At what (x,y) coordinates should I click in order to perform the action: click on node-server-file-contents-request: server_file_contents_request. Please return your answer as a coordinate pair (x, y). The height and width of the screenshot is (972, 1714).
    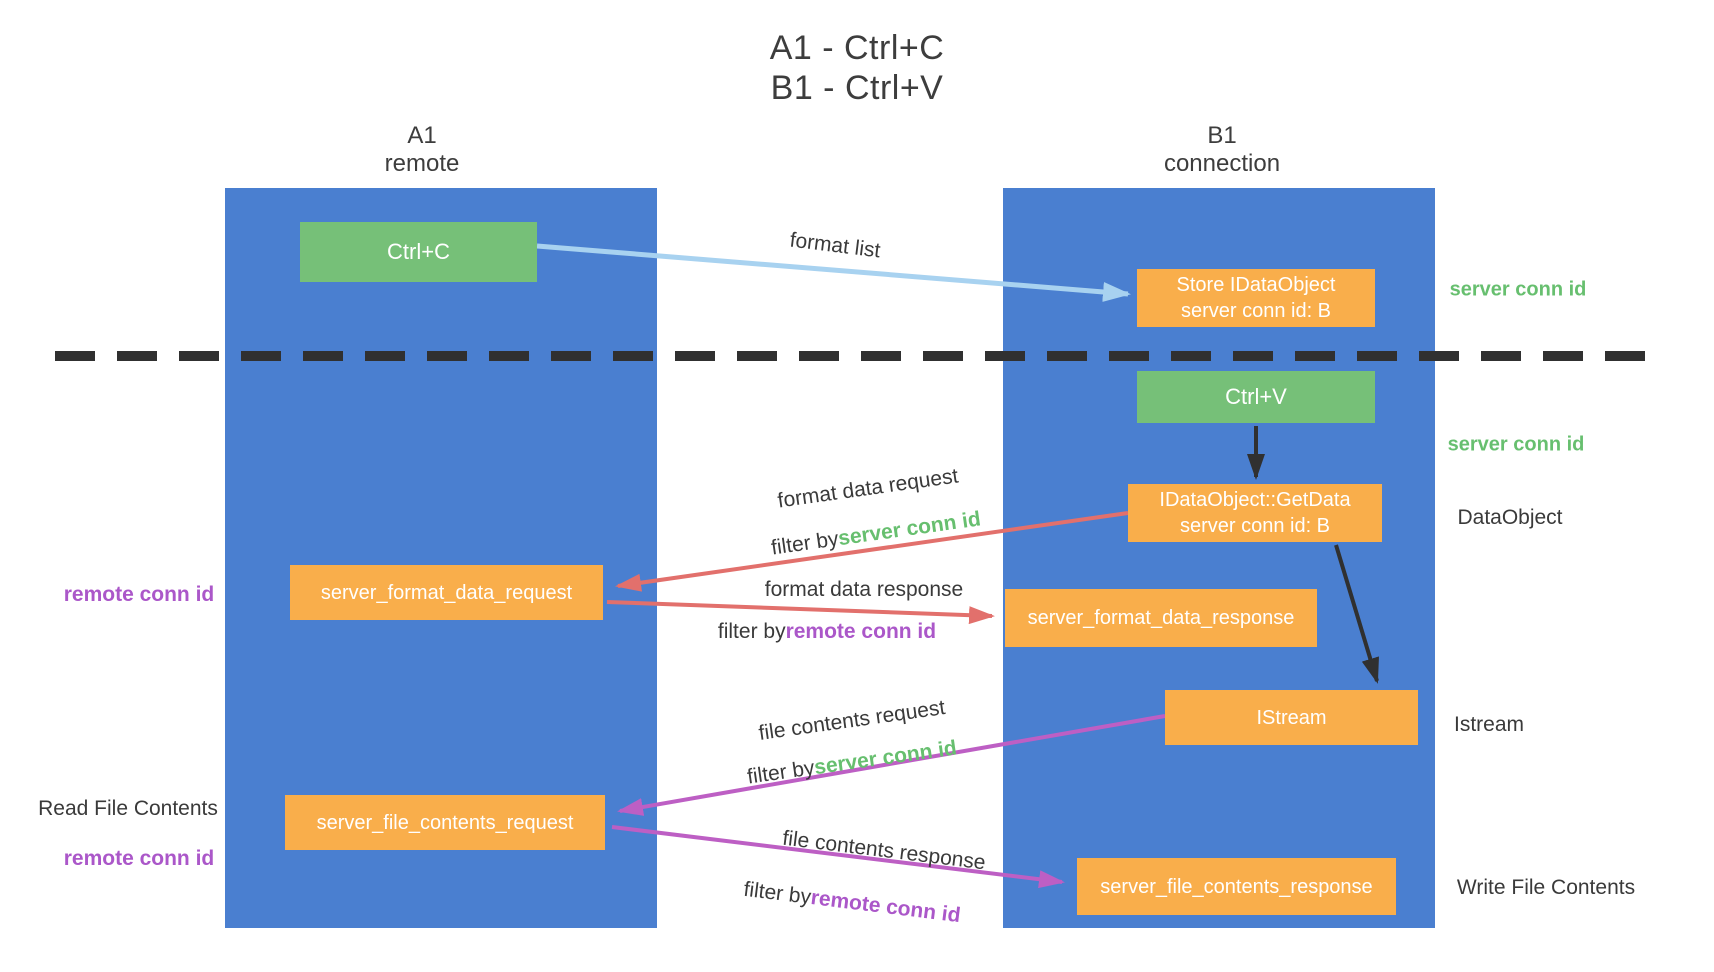
    Looking at the image, I should click on (445, 822).